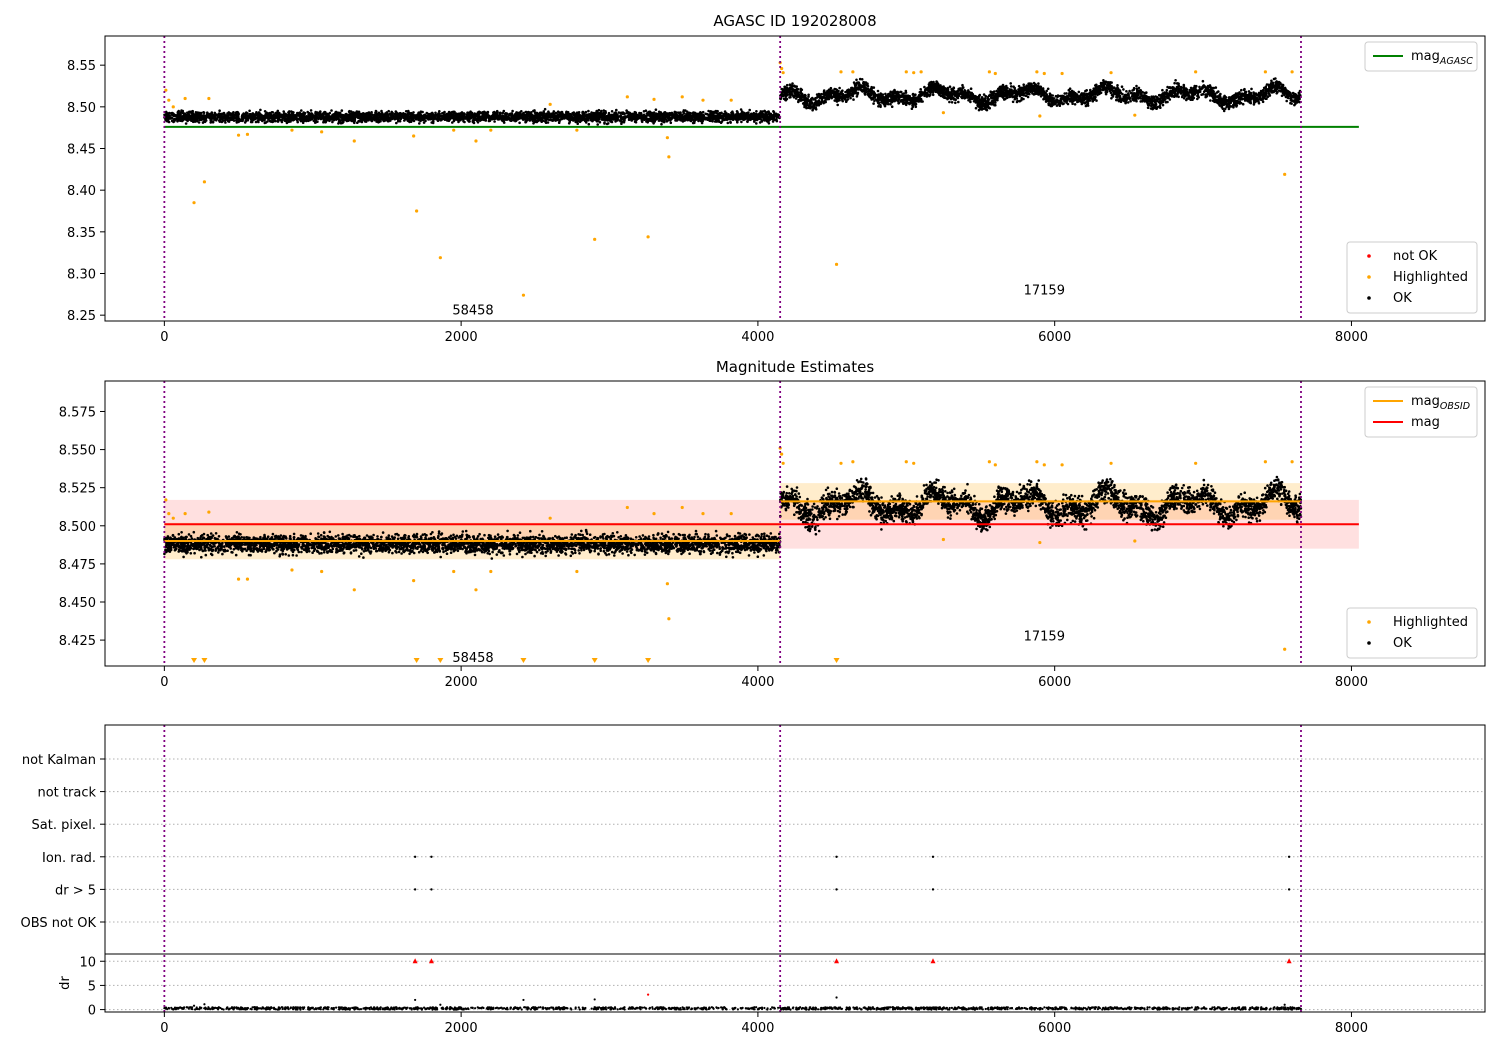  Describe the element at coordinates (794, 21) in the screenshot. I see `panel-title: AGASC ID 192028008` at that location.